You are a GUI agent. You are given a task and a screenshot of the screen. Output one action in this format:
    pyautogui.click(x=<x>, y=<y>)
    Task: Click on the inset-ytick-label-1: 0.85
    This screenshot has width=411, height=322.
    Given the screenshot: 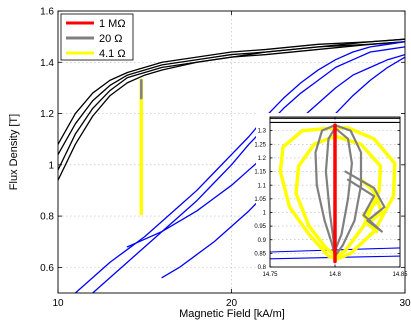 What is the action you would take?
    pyautogui.click(x=260, y=254)
    